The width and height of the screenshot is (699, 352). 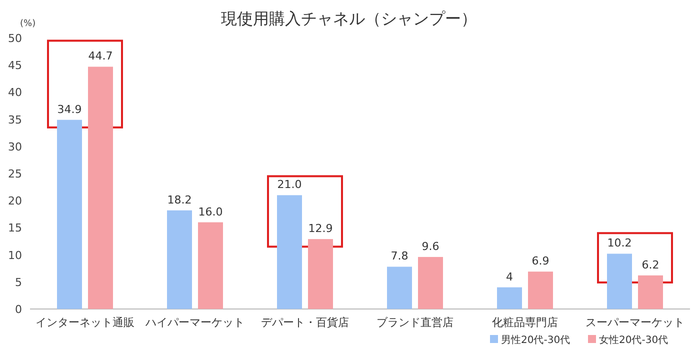 I want to click on data-label: 9.6, so click(x=431, y=246).